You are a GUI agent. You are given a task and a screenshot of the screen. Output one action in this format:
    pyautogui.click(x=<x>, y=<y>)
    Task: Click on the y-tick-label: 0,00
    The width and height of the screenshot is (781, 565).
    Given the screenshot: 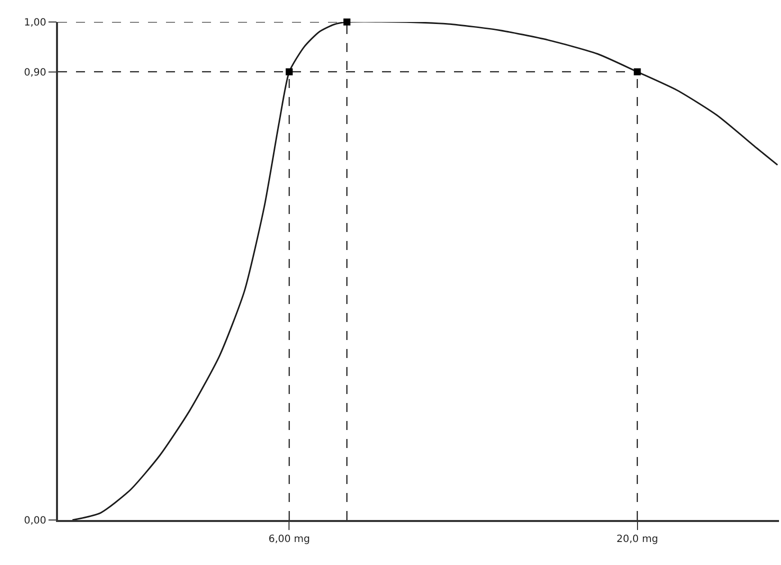 What is the action you would take?
    pyautogui.click(x=35, y=521)
    